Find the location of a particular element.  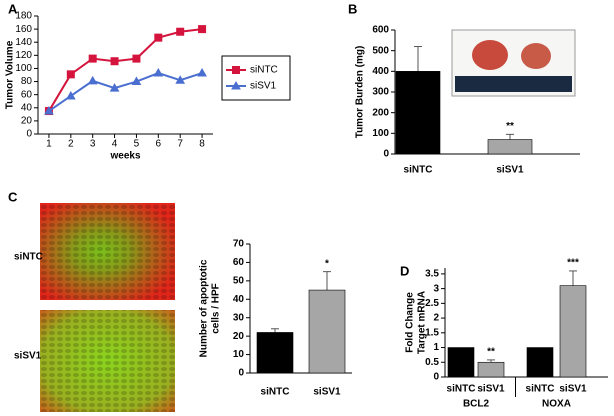

group-label: BCL2 is located at coordinates (476, 404).